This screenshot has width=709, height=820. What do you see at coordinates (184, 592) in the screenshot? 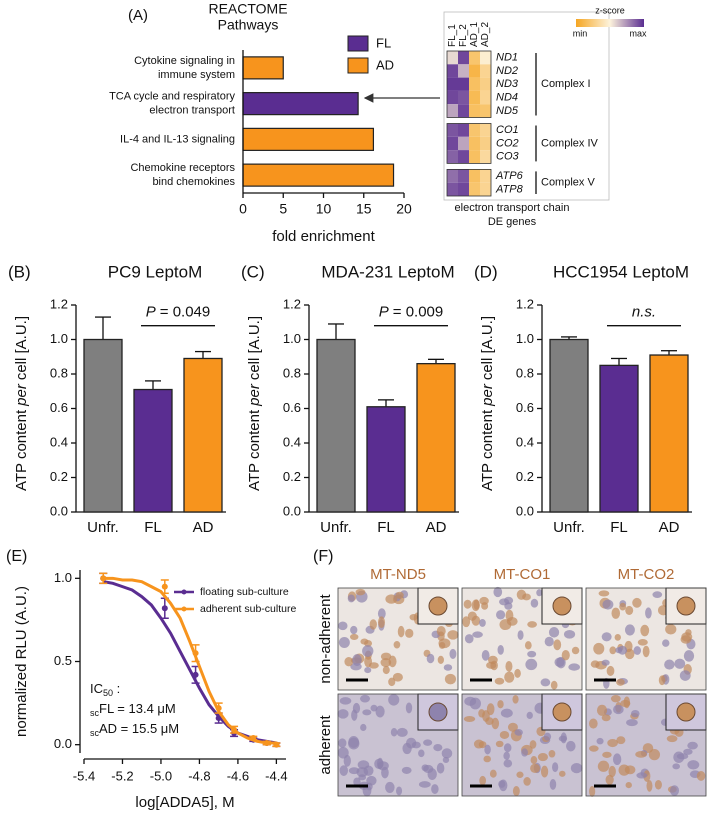
I see `legend-marker` at bounding box center [184, 592].